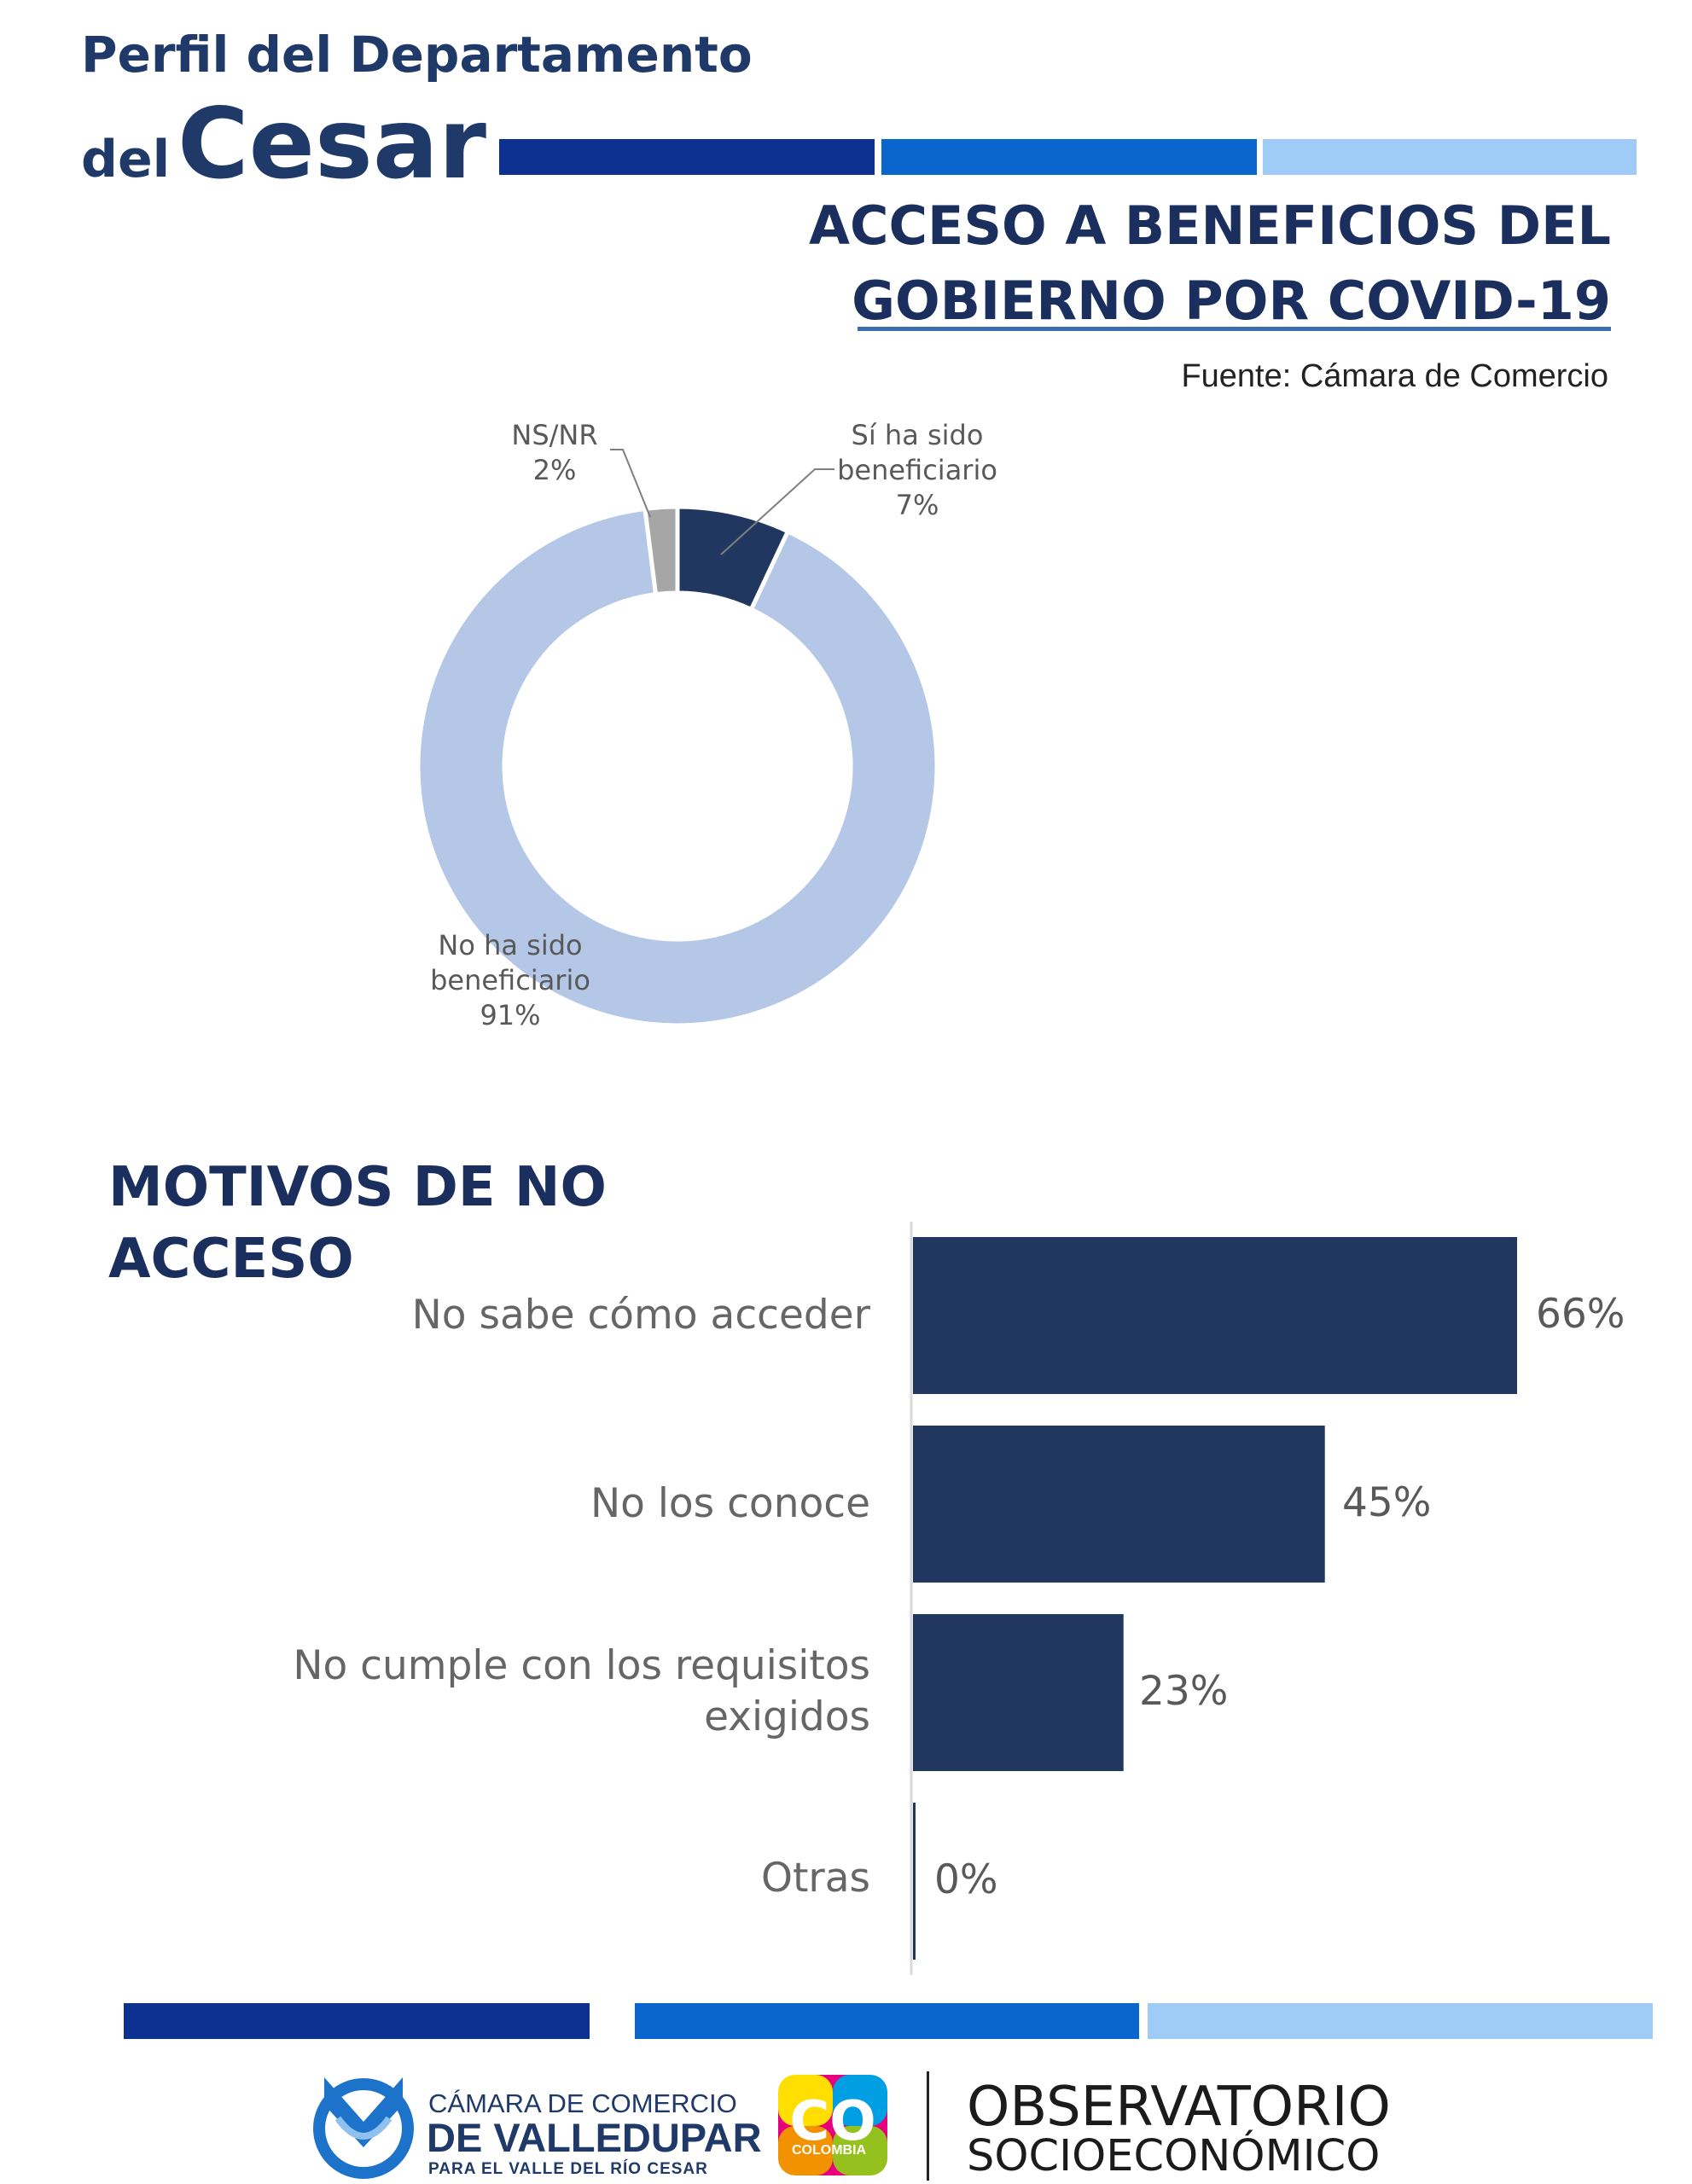  Describe the element at coordinates (1234, 329) in the screenshot. I see `title-underline` at that location.